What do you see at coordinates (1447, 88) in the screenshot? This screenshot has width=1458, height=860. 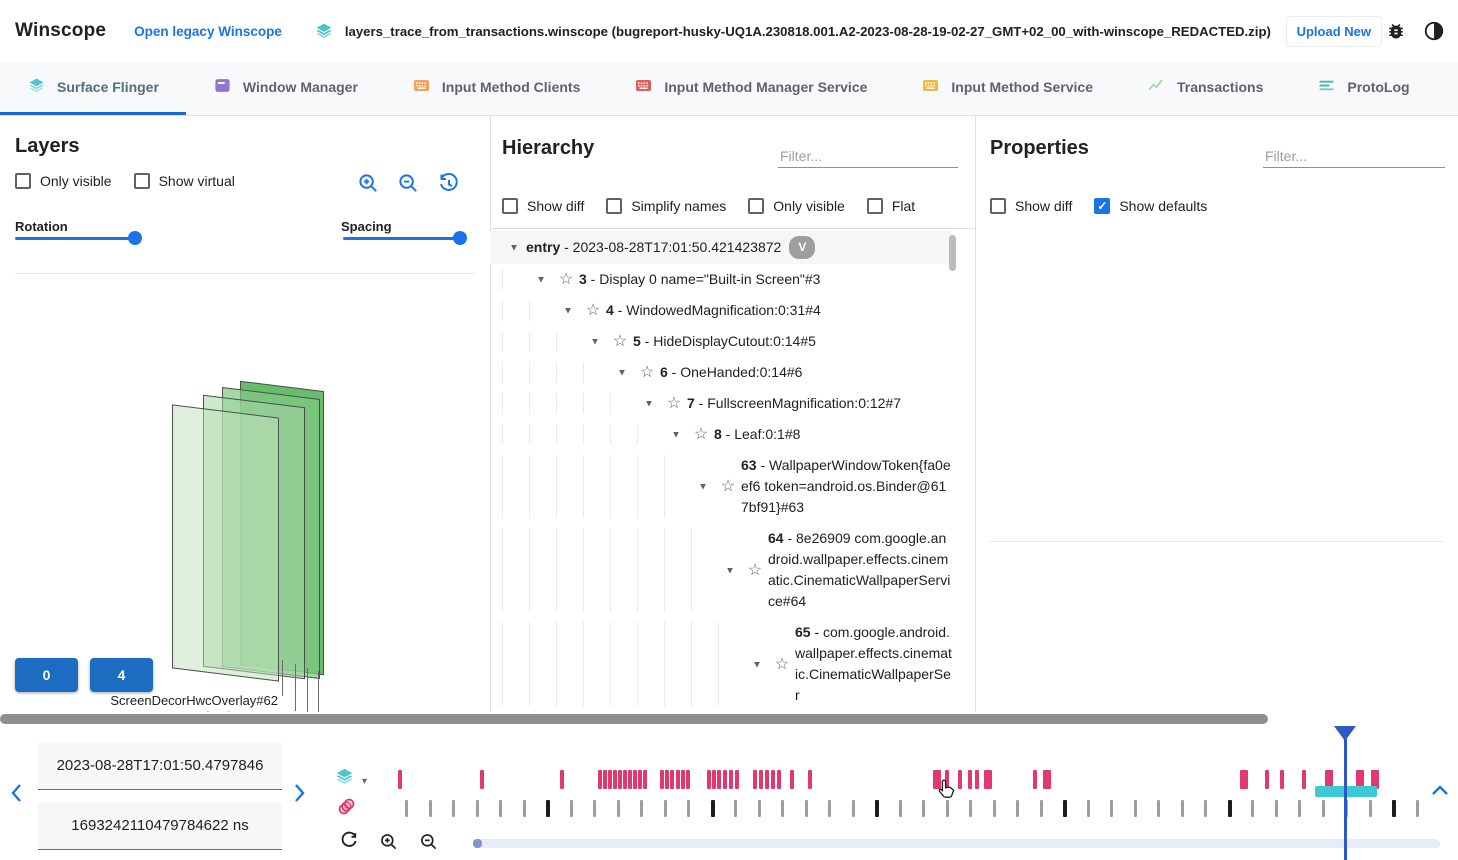 I see `tab-tra: Tra` at bounding box center [1447, 88].